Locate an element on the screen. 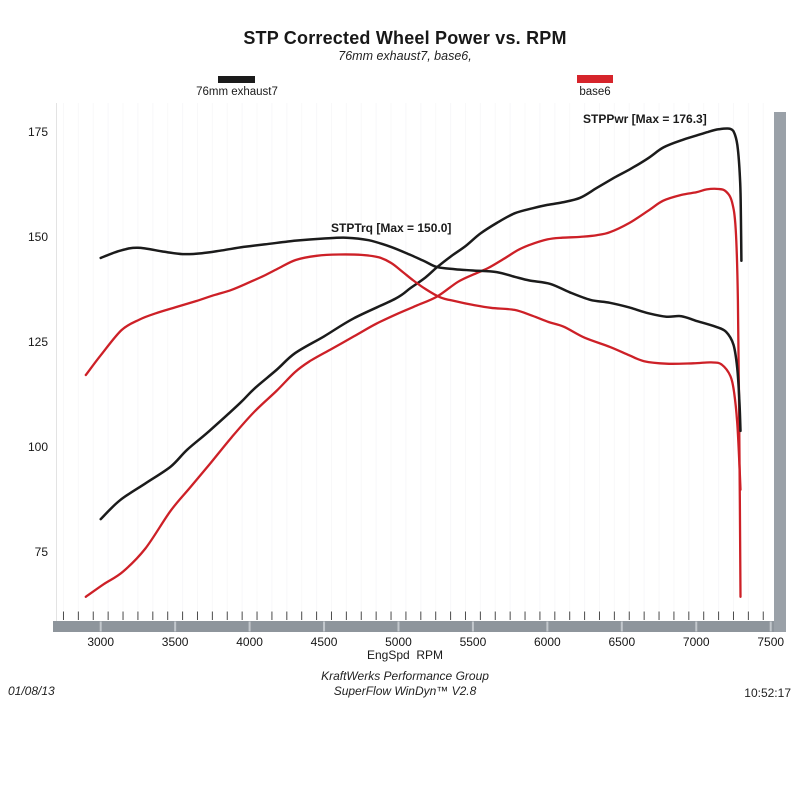 This screenshot has height=800, width=800. footer-software: SuperFlow WinDyn™ V2.8 is located at coordinates (405, 691).